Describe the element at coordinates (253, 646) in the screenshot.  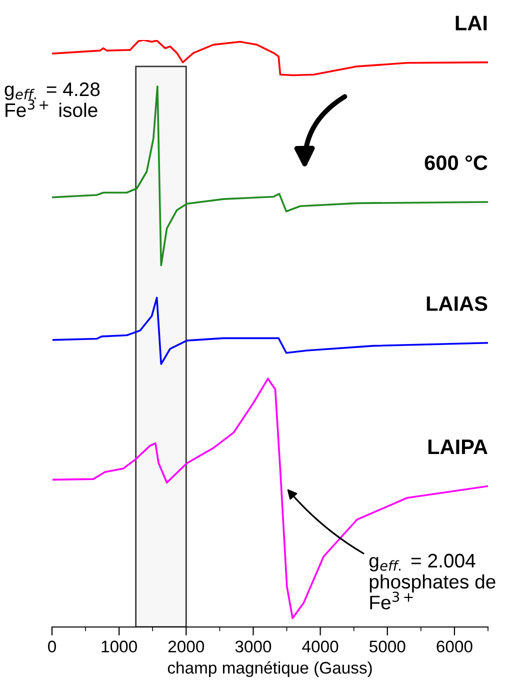
I see `x-tick-label: 3000` at that location.